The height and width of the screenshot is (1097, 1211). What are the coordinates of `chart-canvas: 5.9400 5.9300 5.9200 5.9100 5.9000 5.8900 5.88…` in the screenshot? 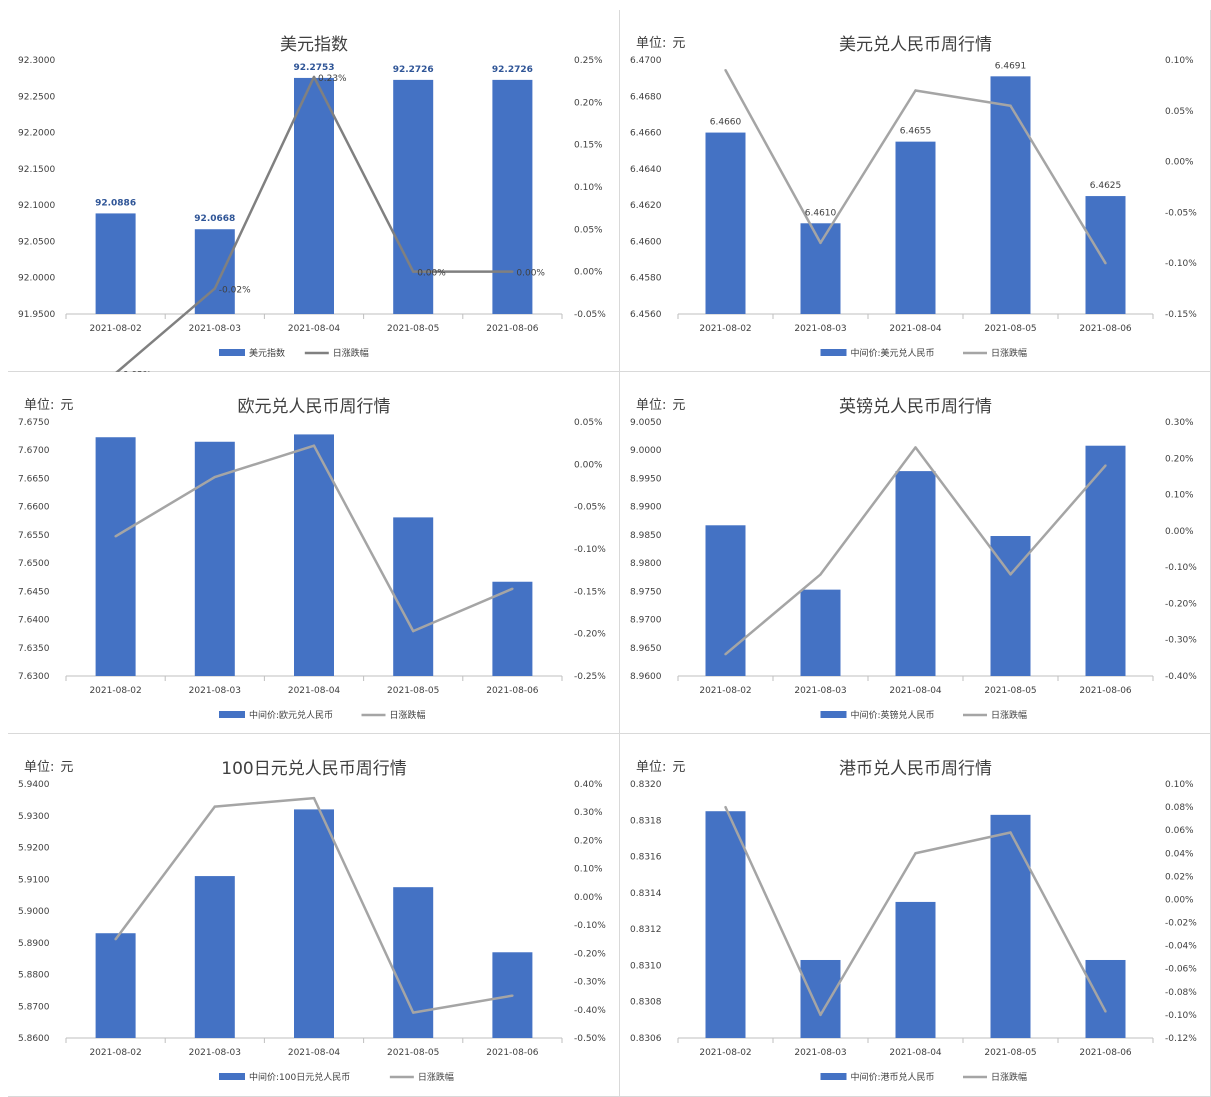 It's located at (312, 931).